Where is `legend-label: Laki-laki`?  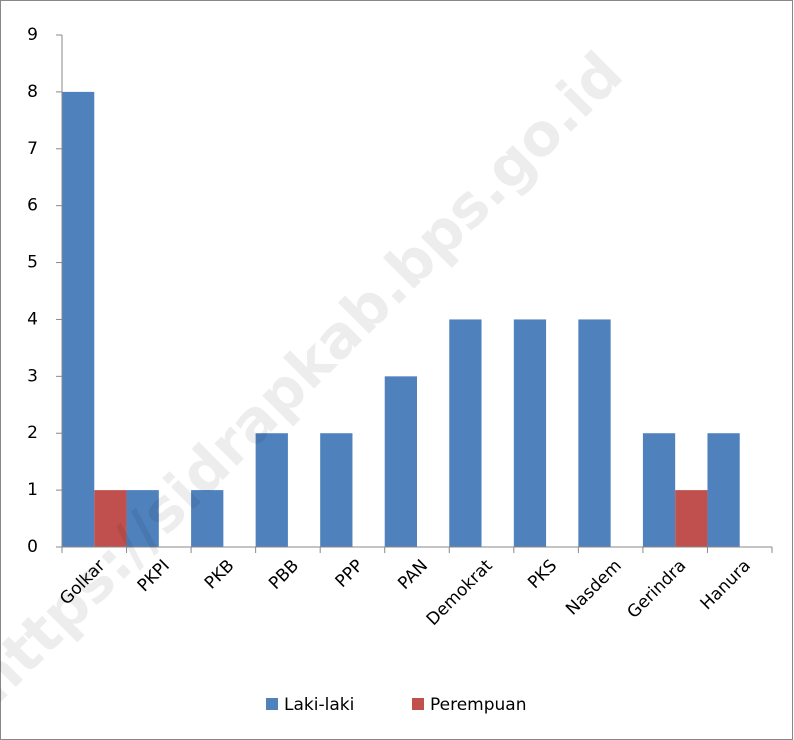 legend-label: Laki-laki is located at coordinates (319, 705).